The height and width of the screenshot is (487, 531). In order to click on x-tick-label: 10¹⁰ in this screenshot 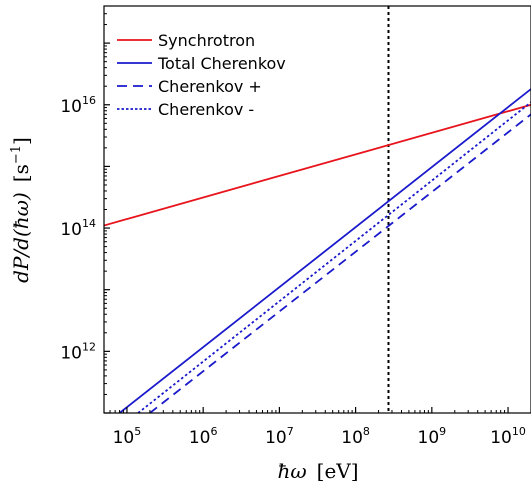, I will do `click(508, 436)`.